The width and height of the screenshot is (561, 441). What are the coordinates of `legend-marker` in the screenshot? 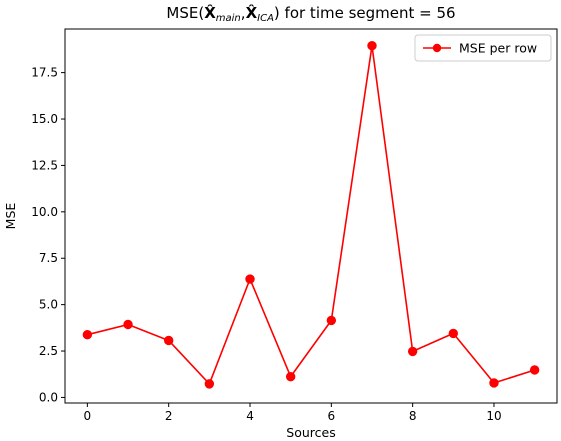 It's located at (437, 48).